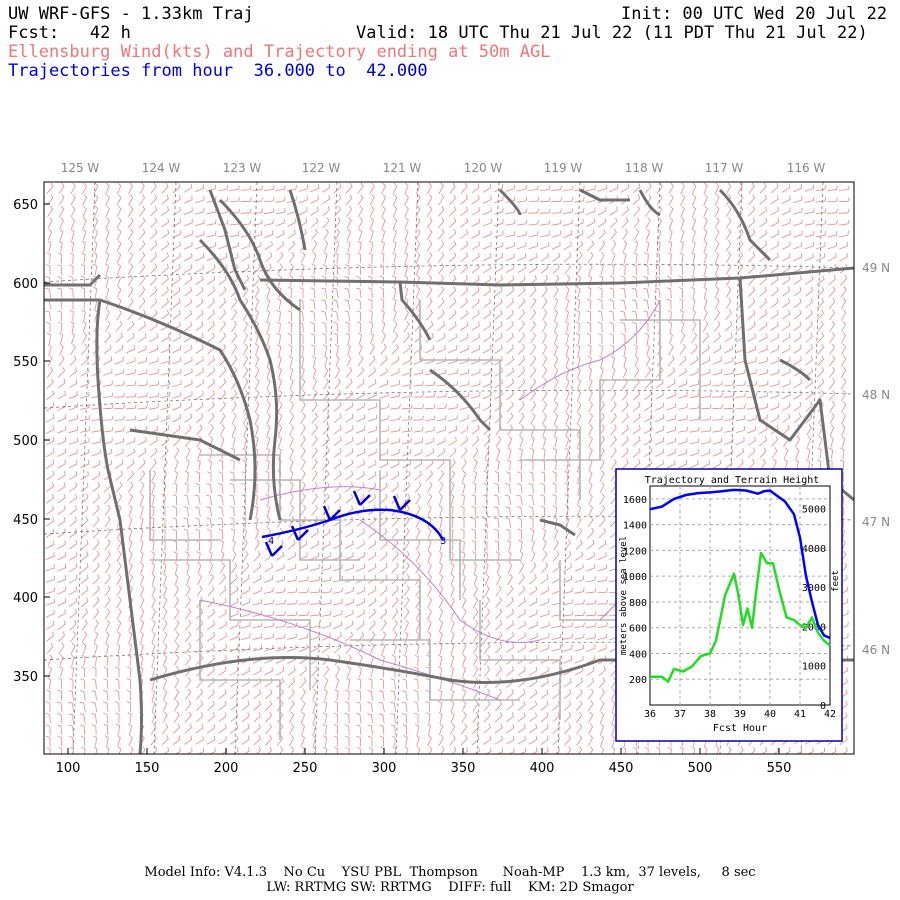  Describe the element at coordinates (25, 598) in the screenshot. I see `y-tick-label: 400` at that location.